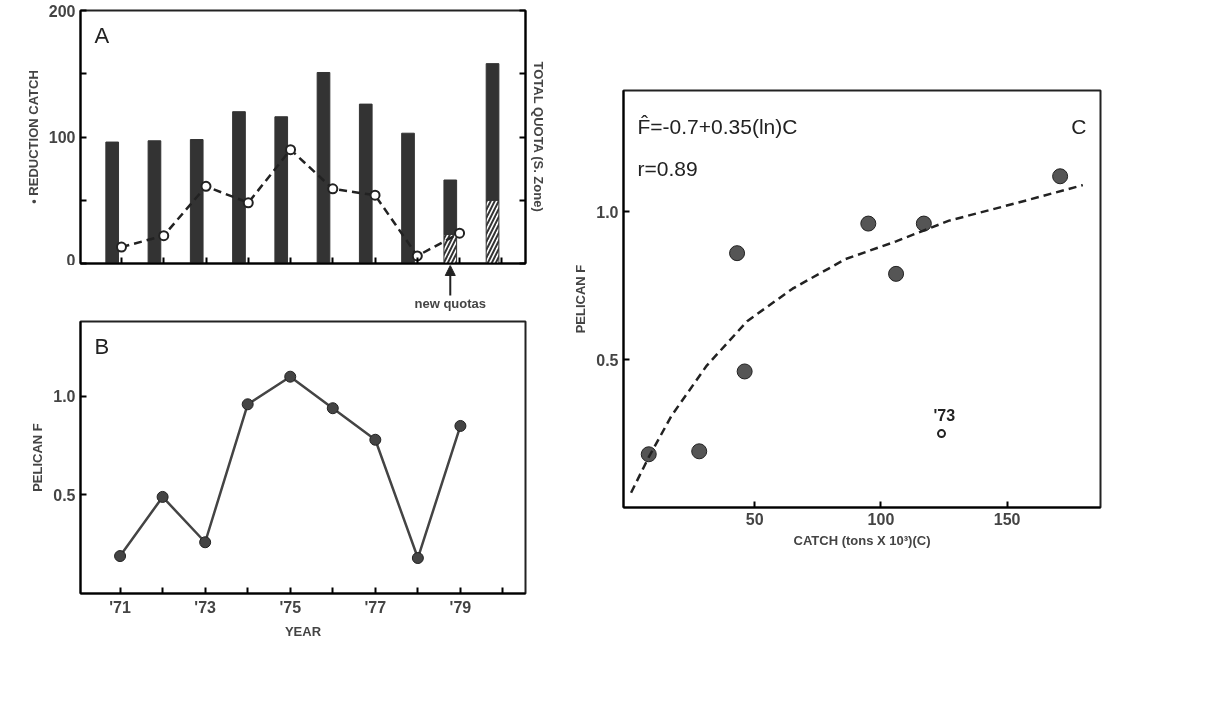 This screenshot has width=1216, height=703. What do you see at coordinates (33, 137) in the screenshot?
I see `y-axis-title: • REDUCTION CATCH` at bounding box center [33, 137].